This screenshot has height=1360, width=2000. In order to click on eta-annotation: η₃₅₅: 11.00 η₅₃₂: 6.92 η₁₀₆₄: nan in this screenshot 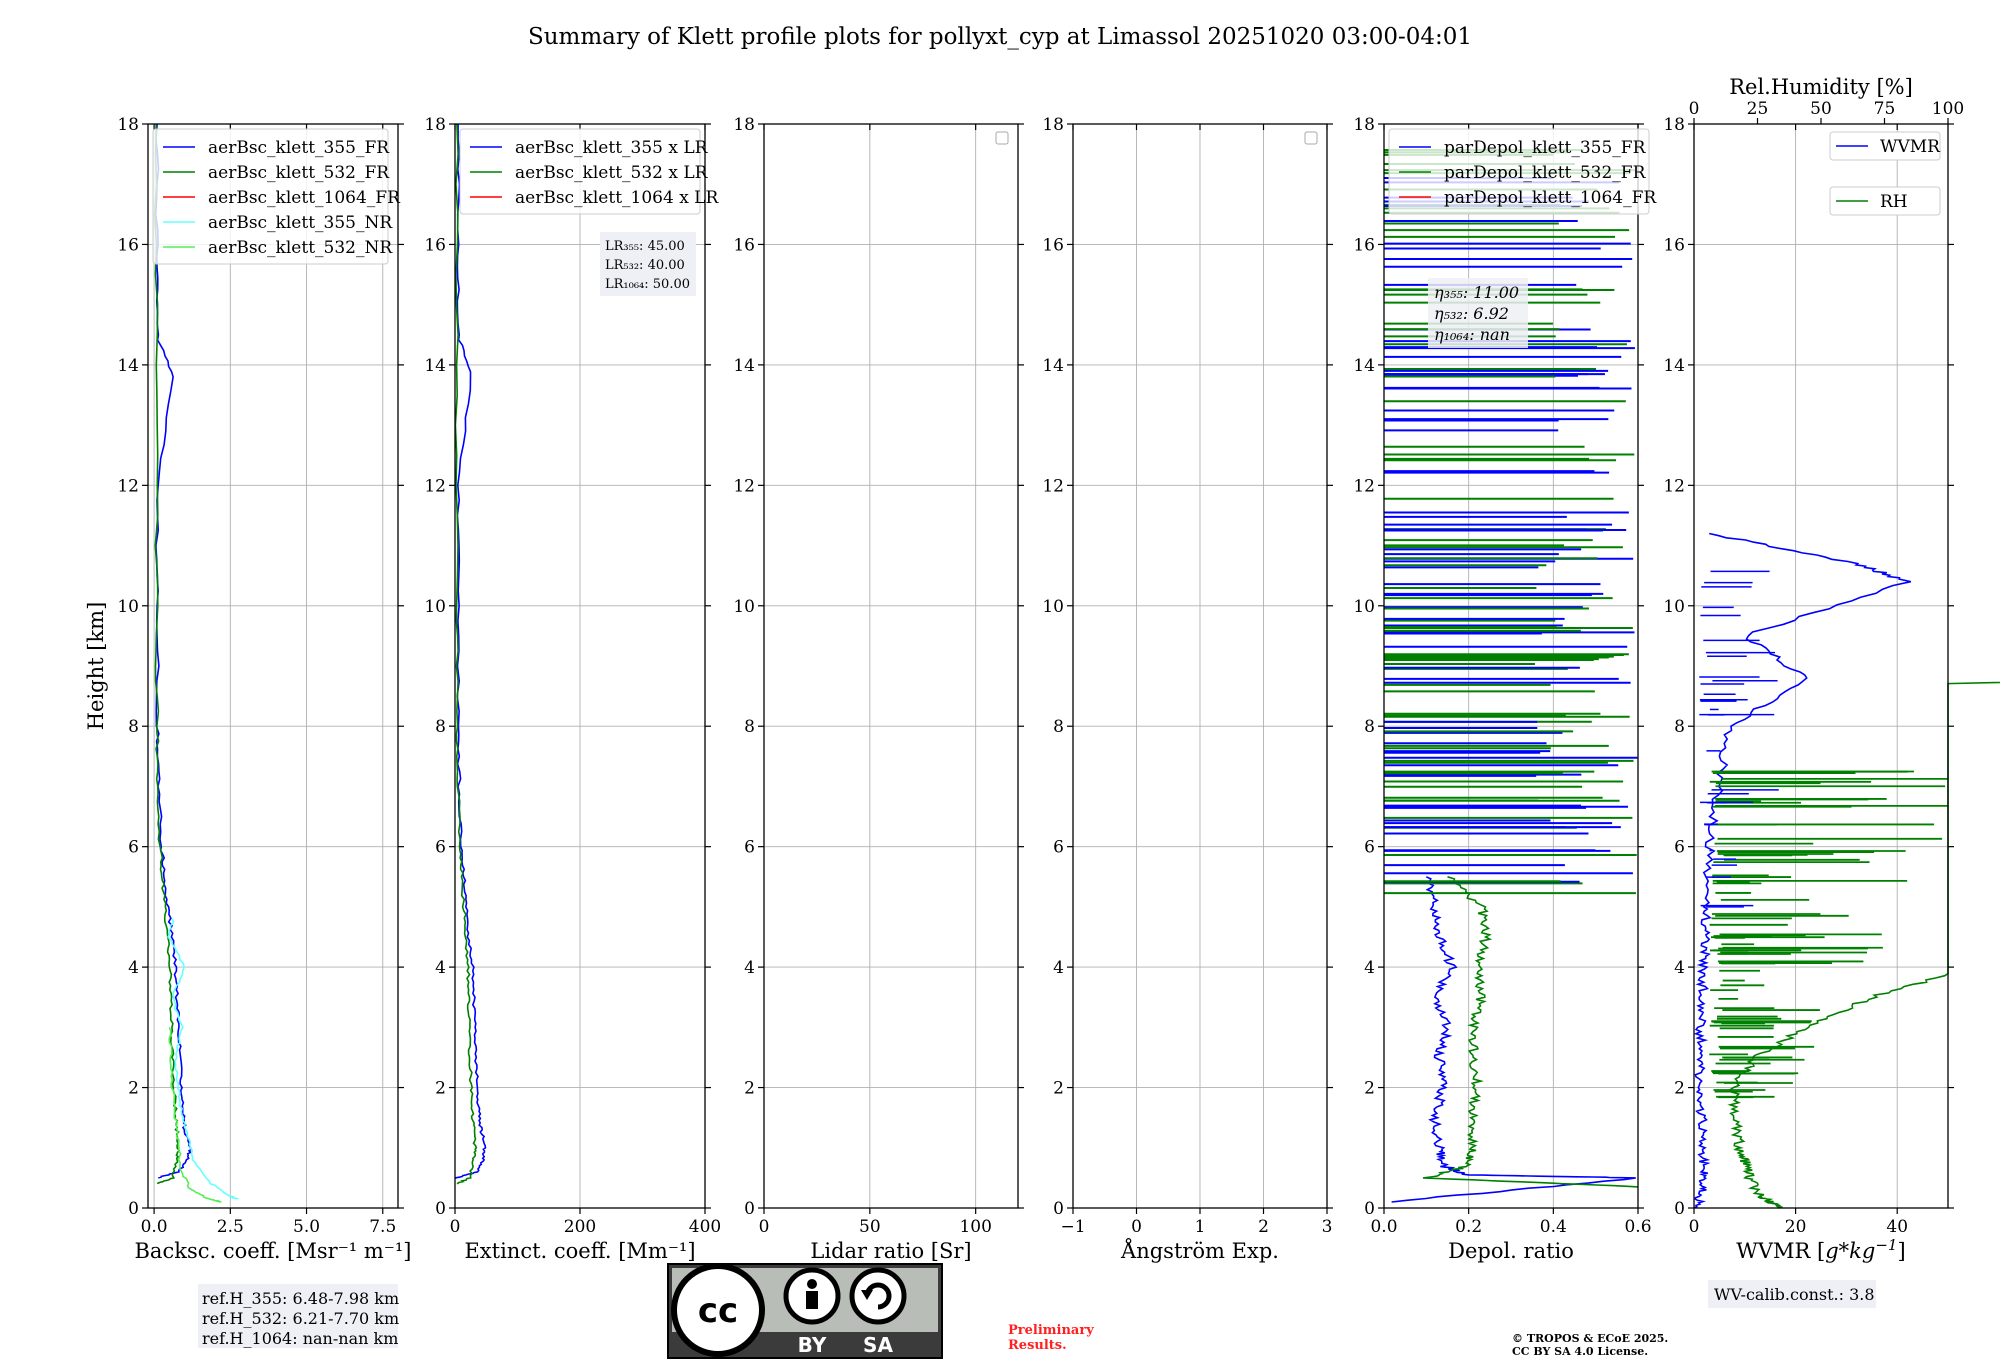, I will do `click(1478, 313)`.